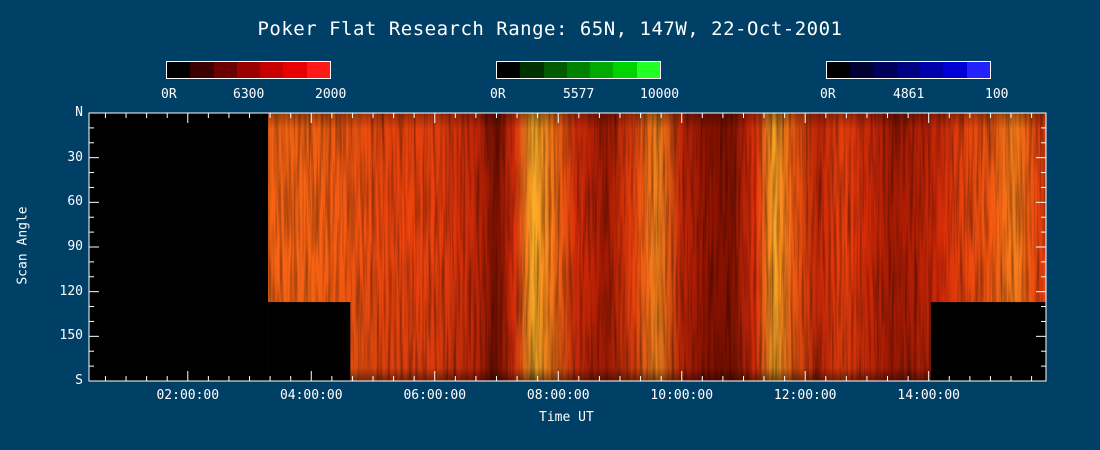  I want to click on colorbar-6300-max-label: 2000, so click(331, 94).